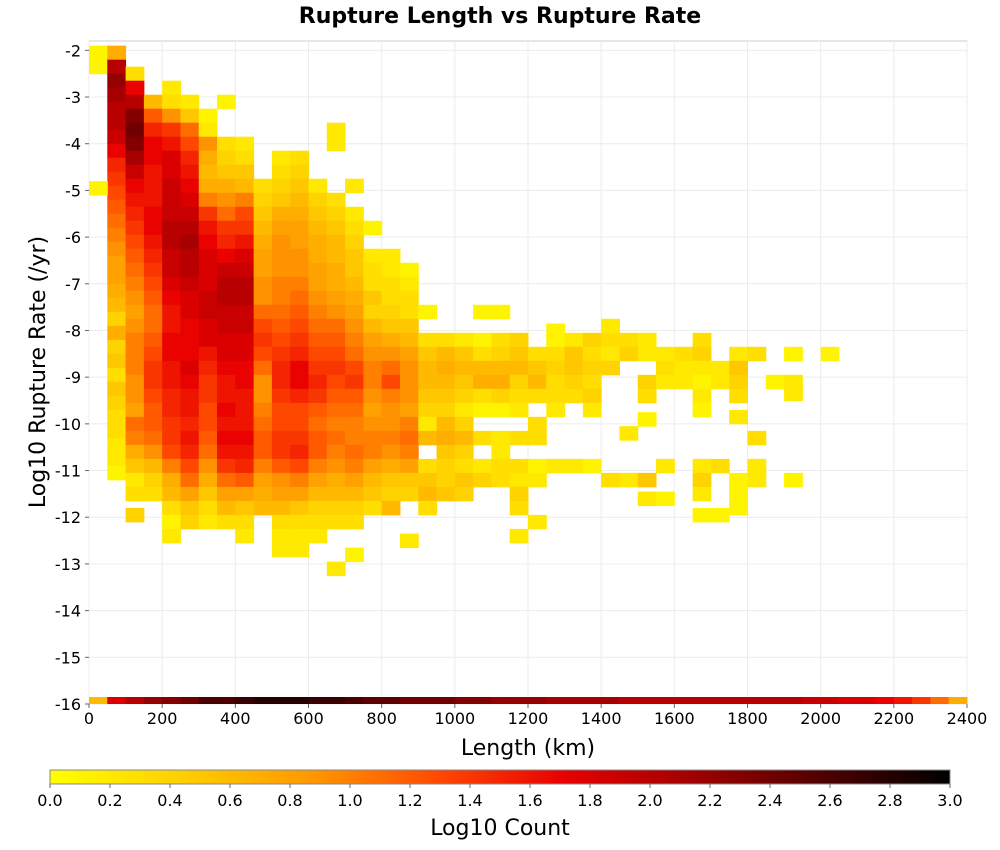 This screenshot has width=1000, height=850. What do you see at coordinates (349, 800) in the screenshot?
I see `colorbar-tick-label: 1.0` at bounding box center [349, 800].